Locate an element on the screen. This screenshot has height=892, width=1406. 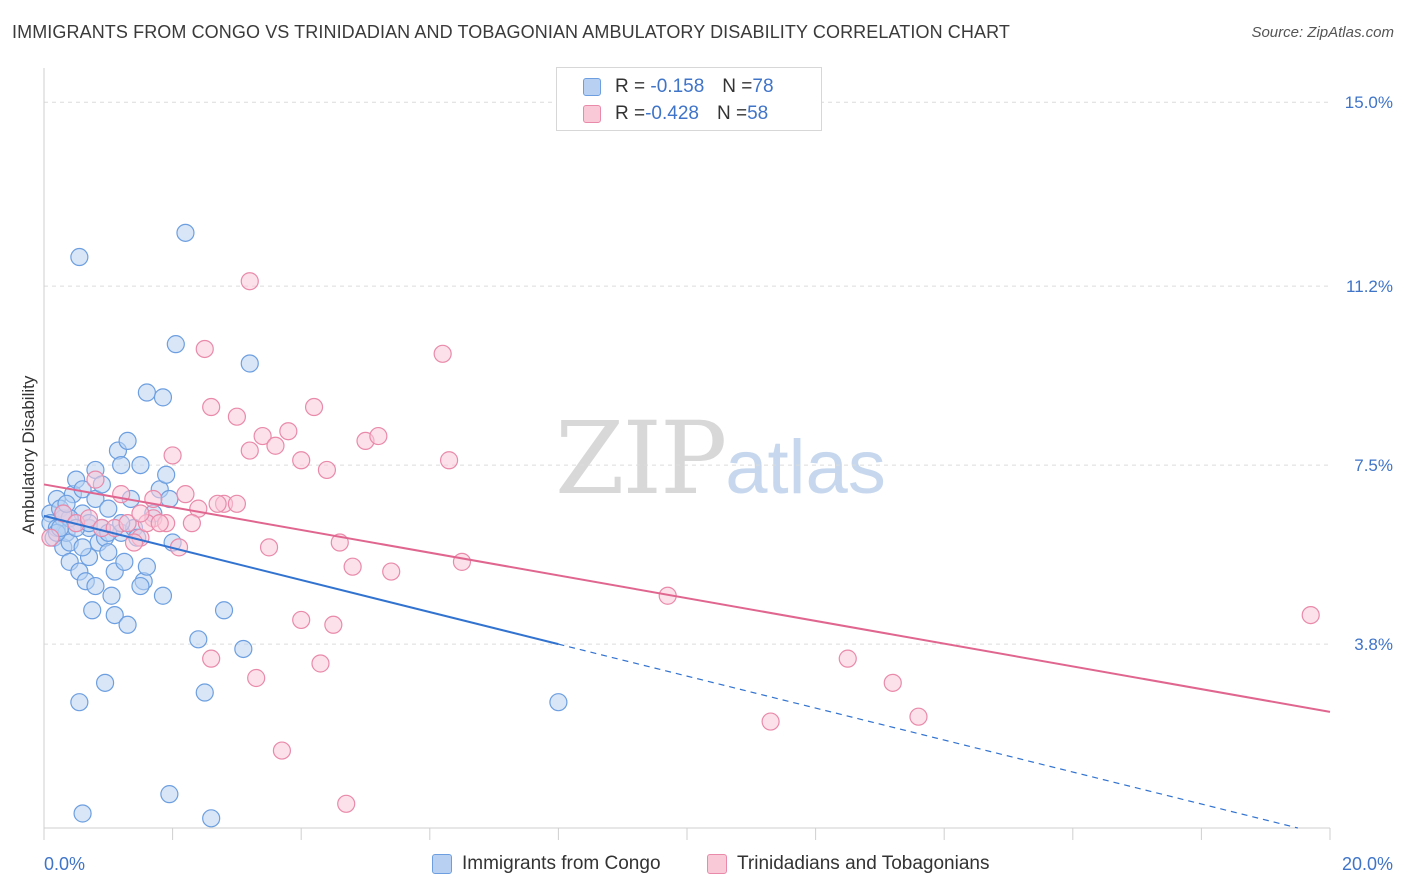
legend-item-congo: Immigrants from Congo is located at coordinates (546, 864).